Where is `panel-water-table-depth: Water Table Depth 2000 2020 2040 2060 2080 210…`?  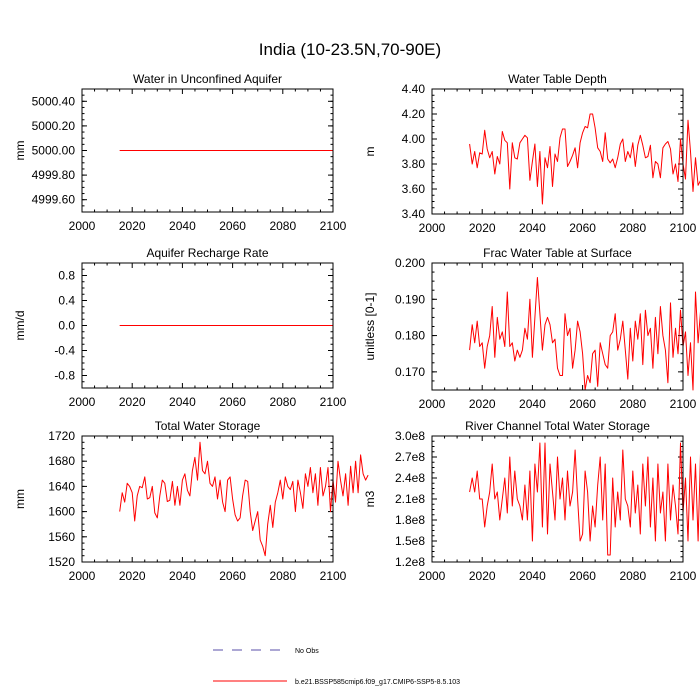 panel-water-table-depth: Water Table Depth 2000 2020 2040 2060 2080 210… is located at coordinates (531, 153).